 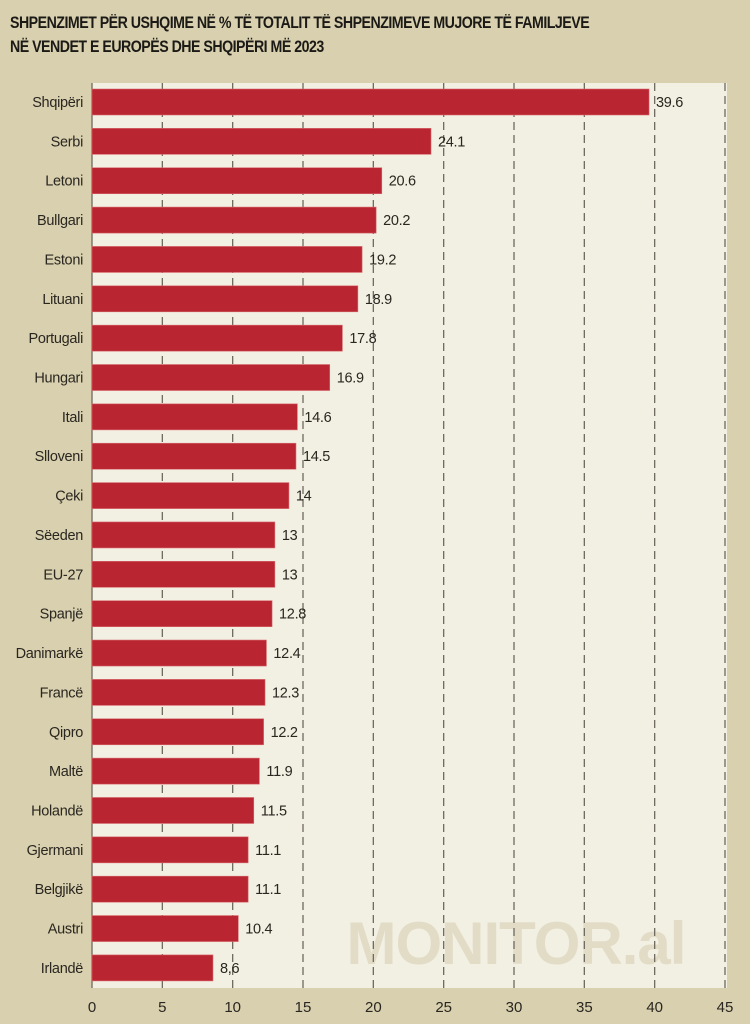 What do you see at coordinates (69, 497) in the screenshot?
I see `category-label: Çeki` at bounding box center [69, 497].